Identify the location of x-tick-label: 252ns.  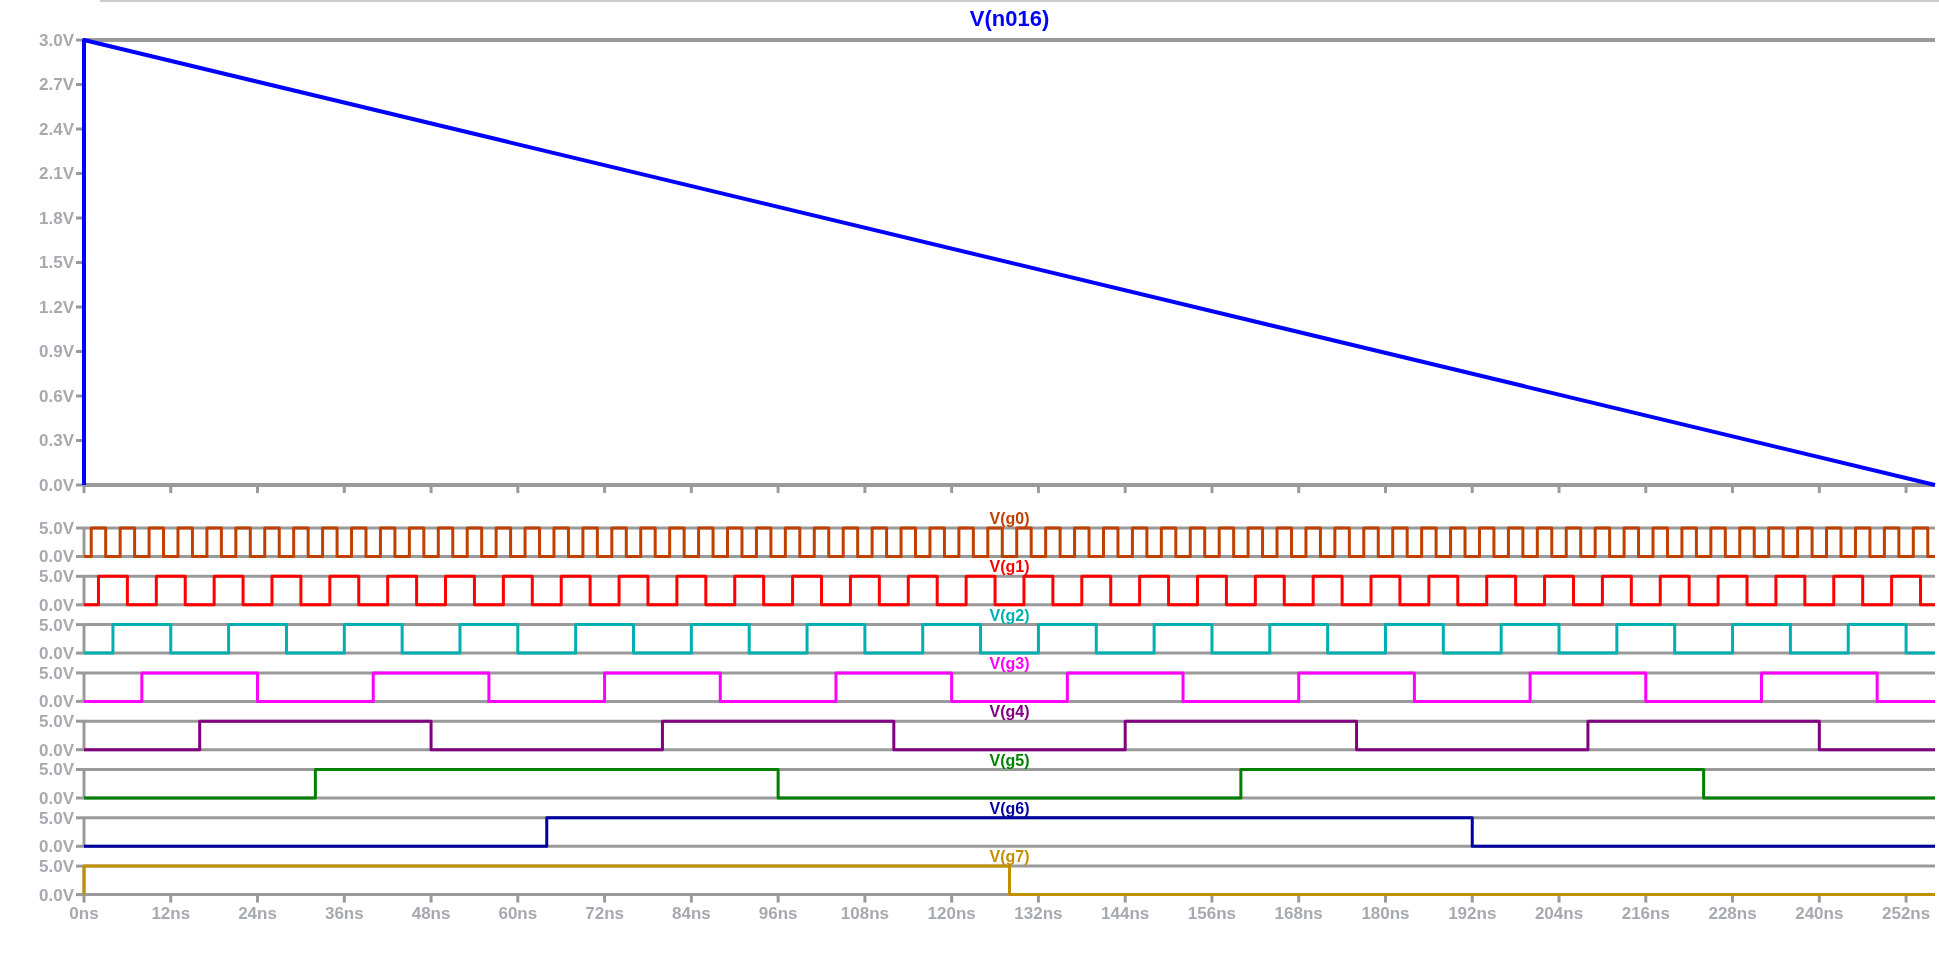
(1906, 913).